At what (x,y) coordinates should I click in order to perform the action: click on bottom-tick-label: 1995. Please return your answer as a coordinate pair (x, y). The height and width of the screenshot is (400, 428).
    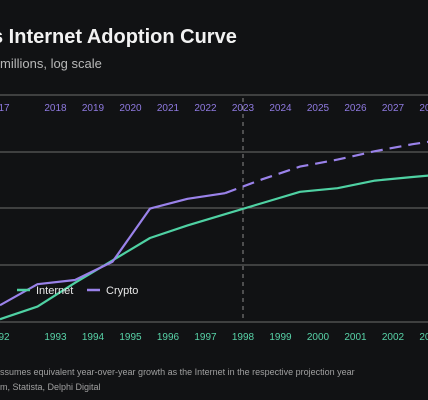
    Looking at the image, I should click on (130, 337).